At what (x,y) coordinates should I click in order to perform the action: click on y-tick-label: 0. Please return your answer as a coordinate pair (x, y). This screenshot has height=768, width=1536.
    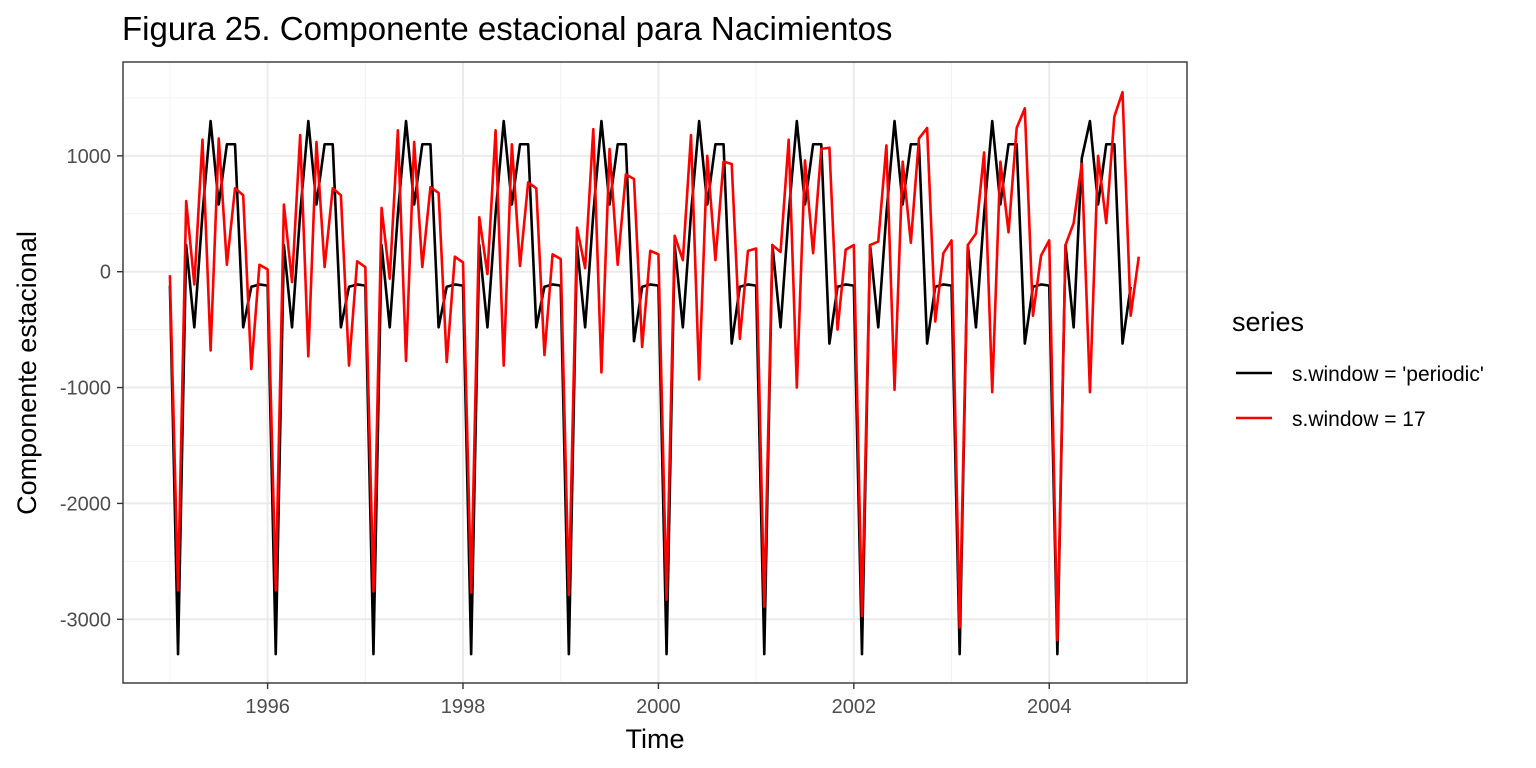
    Looking at the image, I should click on (105, 273).